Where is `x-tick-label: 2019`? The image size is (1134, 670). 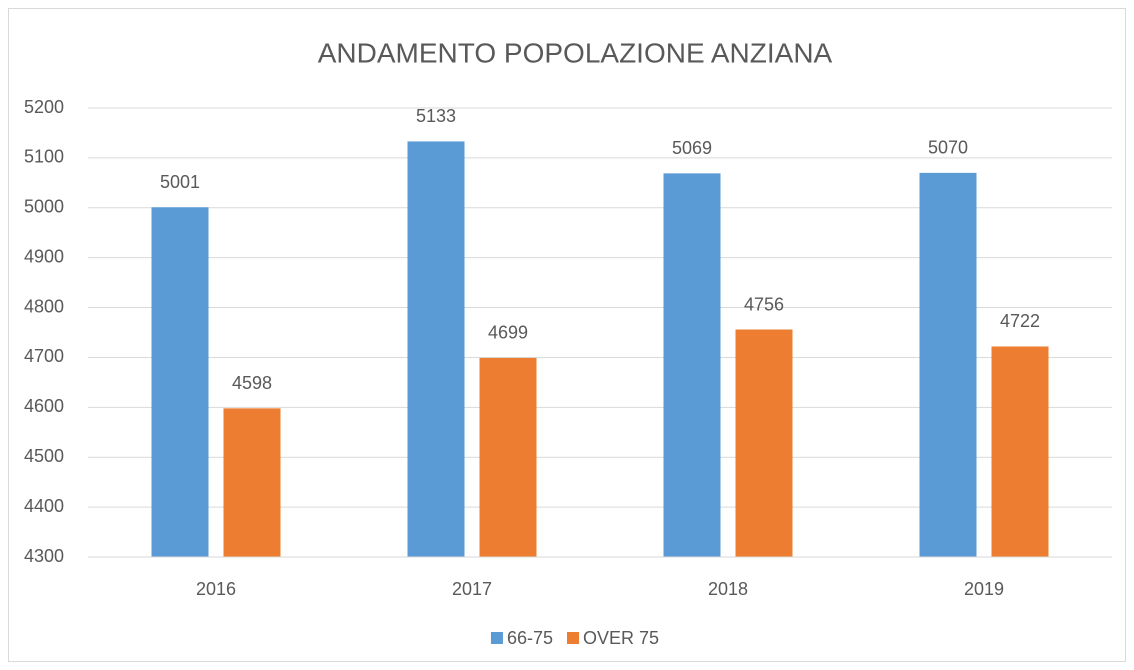
x-tick-label: 2019 is located at coordinates (984, 589).